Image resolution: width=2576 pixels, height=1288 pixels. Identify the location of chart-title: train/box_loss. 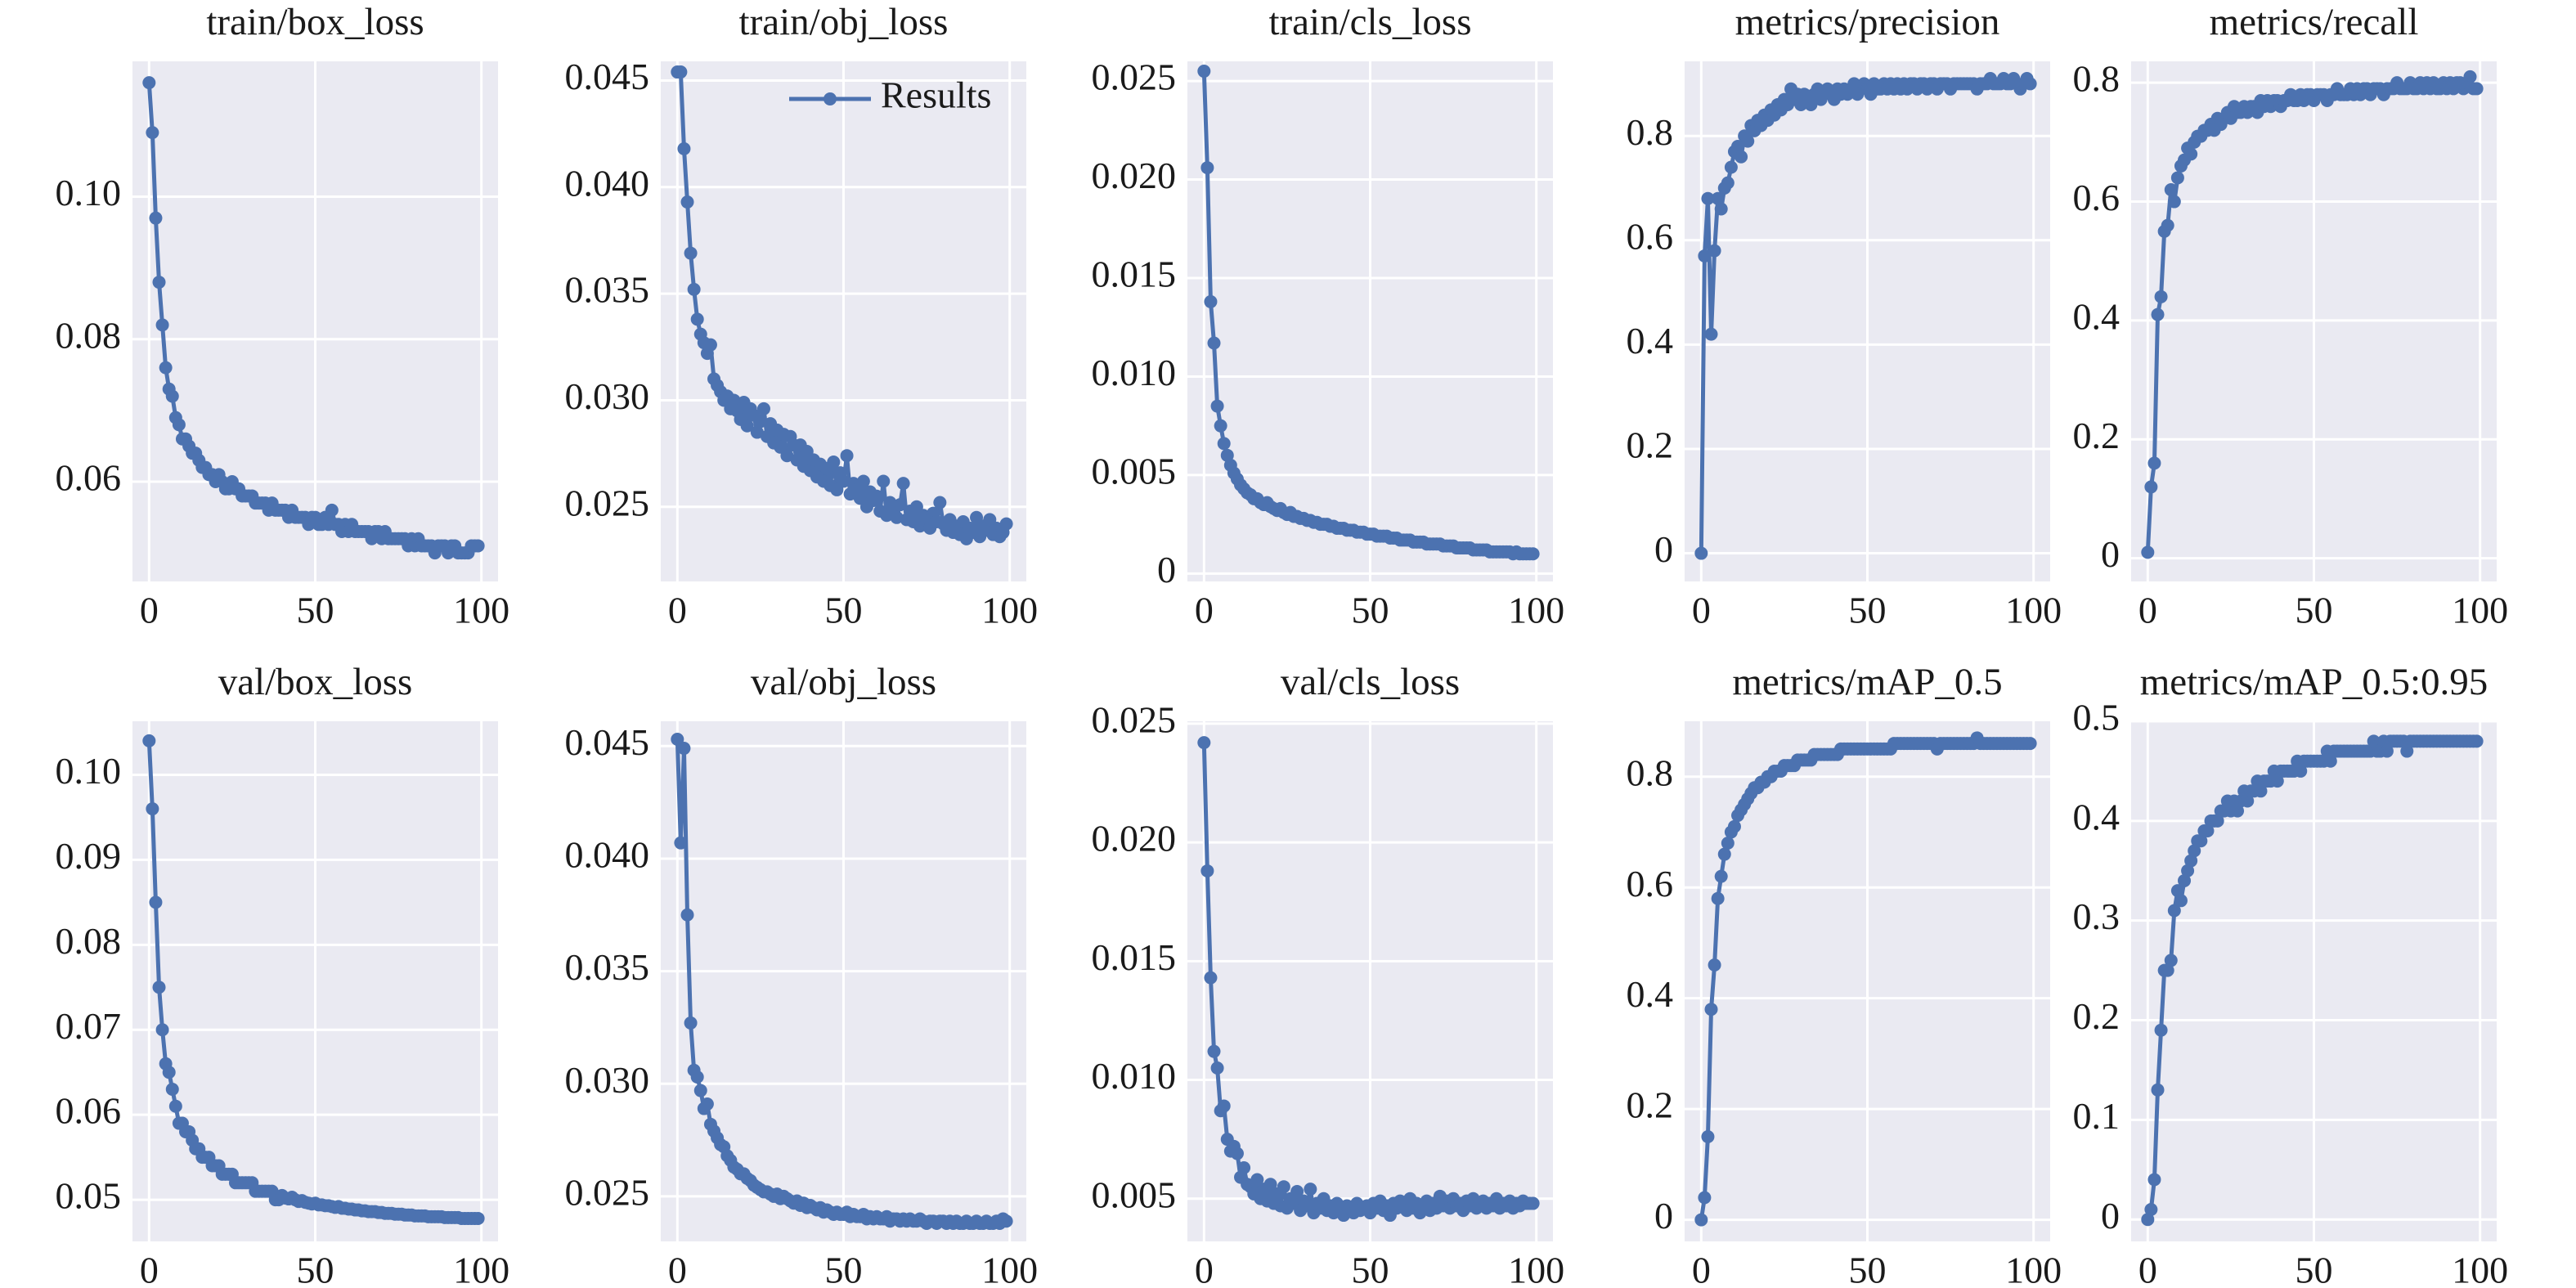
(315, 22).